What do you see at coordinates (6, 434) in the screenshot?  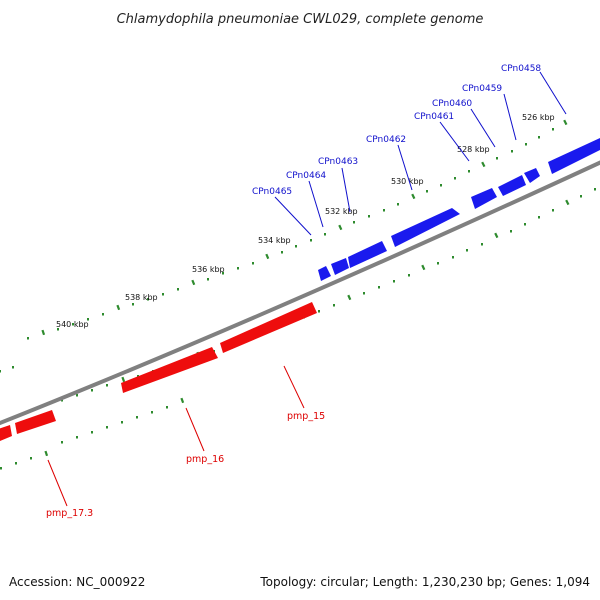 I see `gene-pmp-17-3-b` at bounding box center [6, 434].